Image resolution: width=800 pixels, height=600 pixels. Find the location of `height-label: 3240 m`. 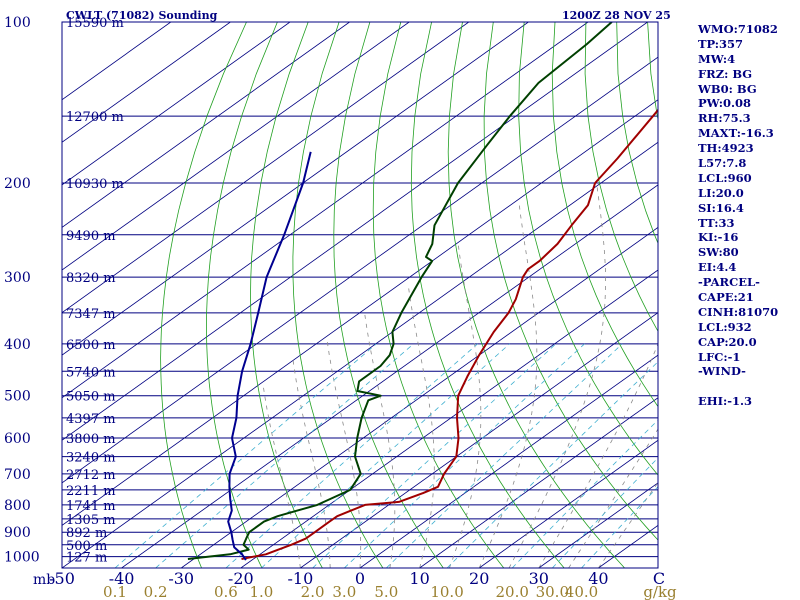

height-label: 3240 m is located at coordinates (91, 458).